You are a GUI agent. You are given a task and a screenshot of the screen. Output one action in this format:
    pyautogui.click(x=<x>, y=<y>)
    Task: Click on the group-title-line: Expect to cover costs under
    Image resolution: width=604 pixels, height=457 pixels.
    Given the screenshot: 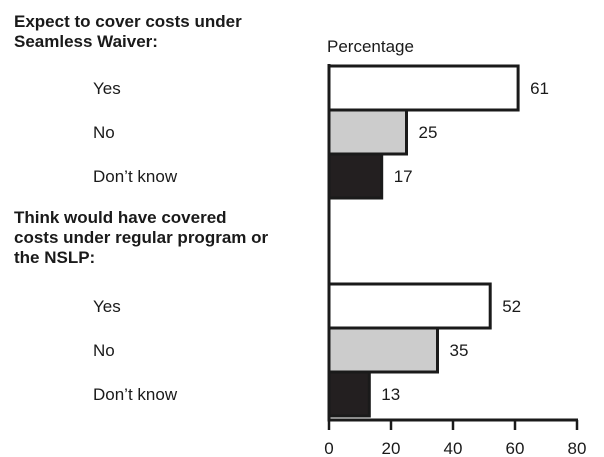 What is the action you would take?
    pyautogui.click(x=128, y=21)
    